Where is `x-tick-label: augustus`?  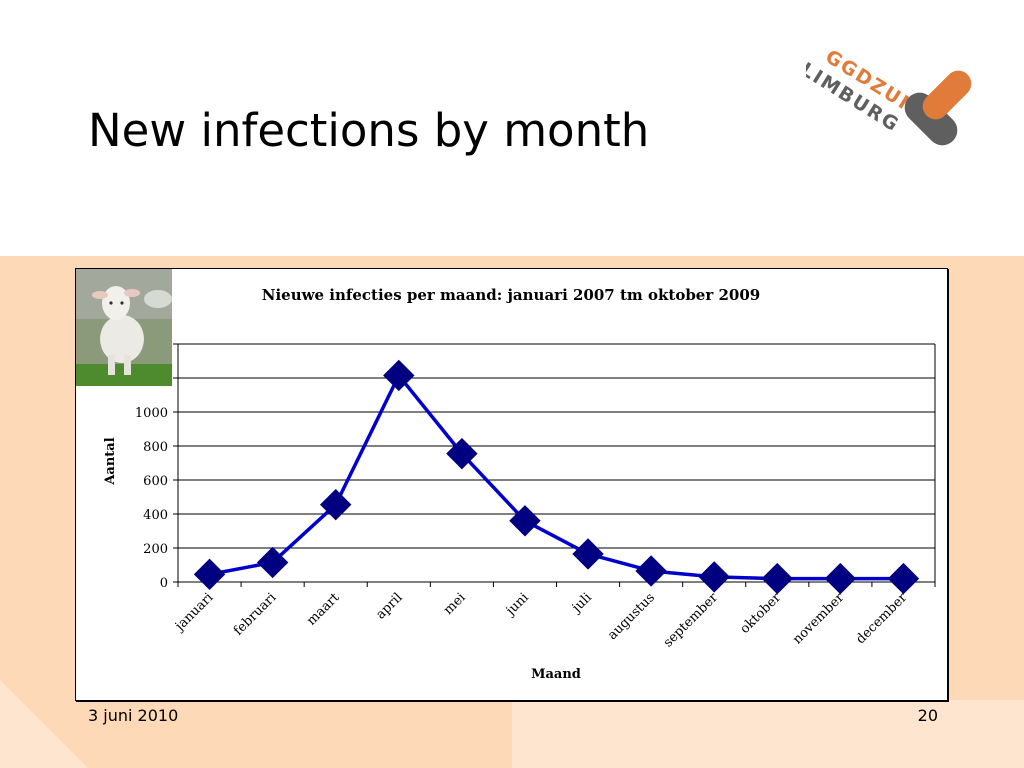
x-tick-label: augustus is located at coordinates (631, 616).